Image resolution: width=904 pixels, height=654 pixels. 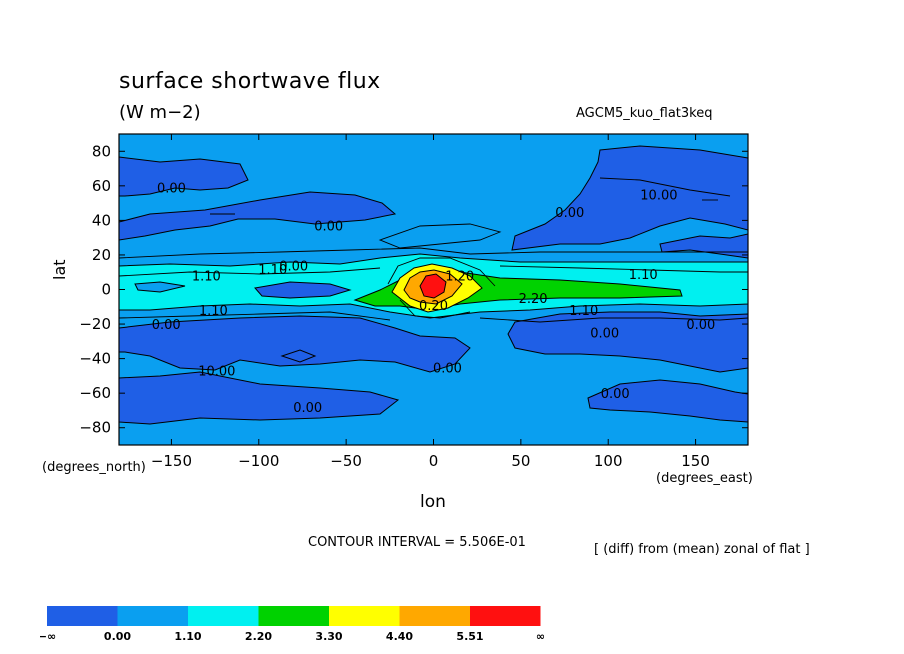 What do you see at coordinates (106, 290) in the screenshot?
I see `y-tick-label: 0` at bounding box center [106, 290].